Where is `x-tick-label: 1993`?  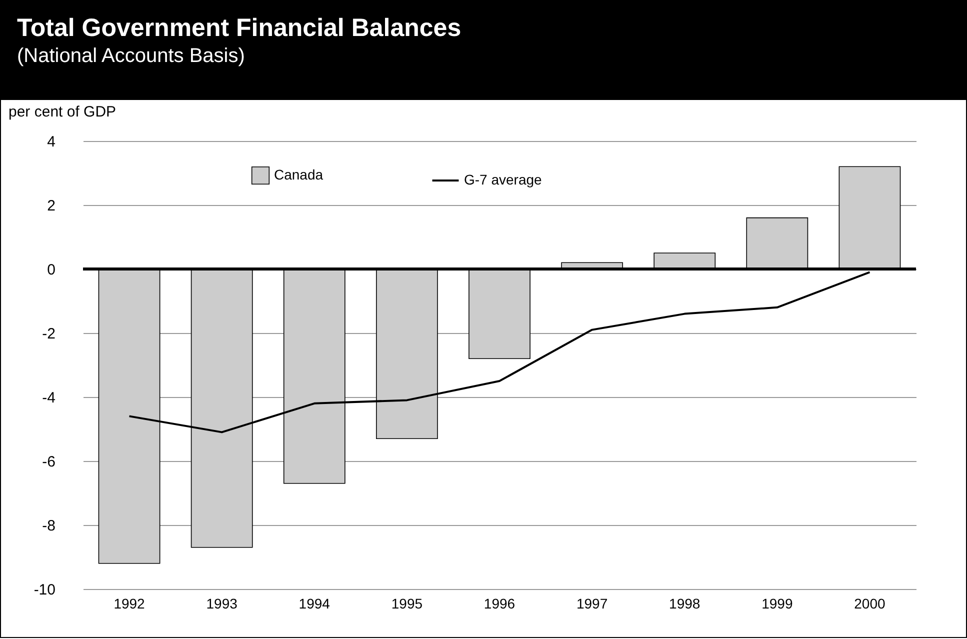
x-tick-label: 1993 is located at coordinates (222, 604).